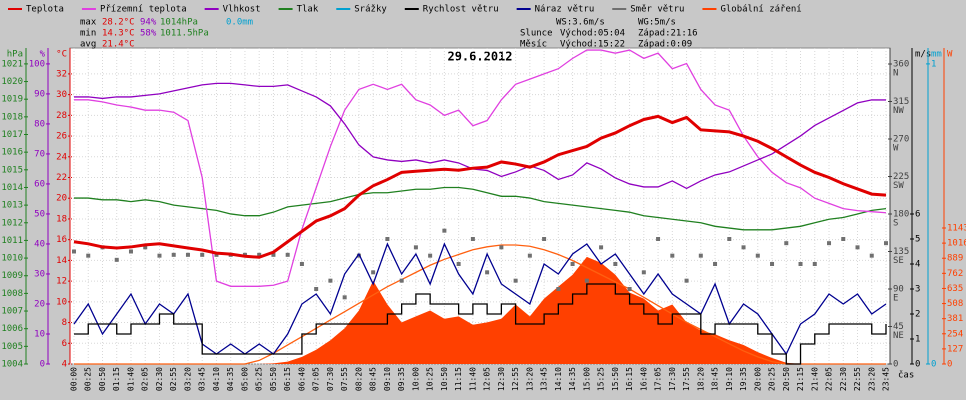 The image size is (966, 400). I want to click on x-tick-label: 05:25, so click(259, 379).